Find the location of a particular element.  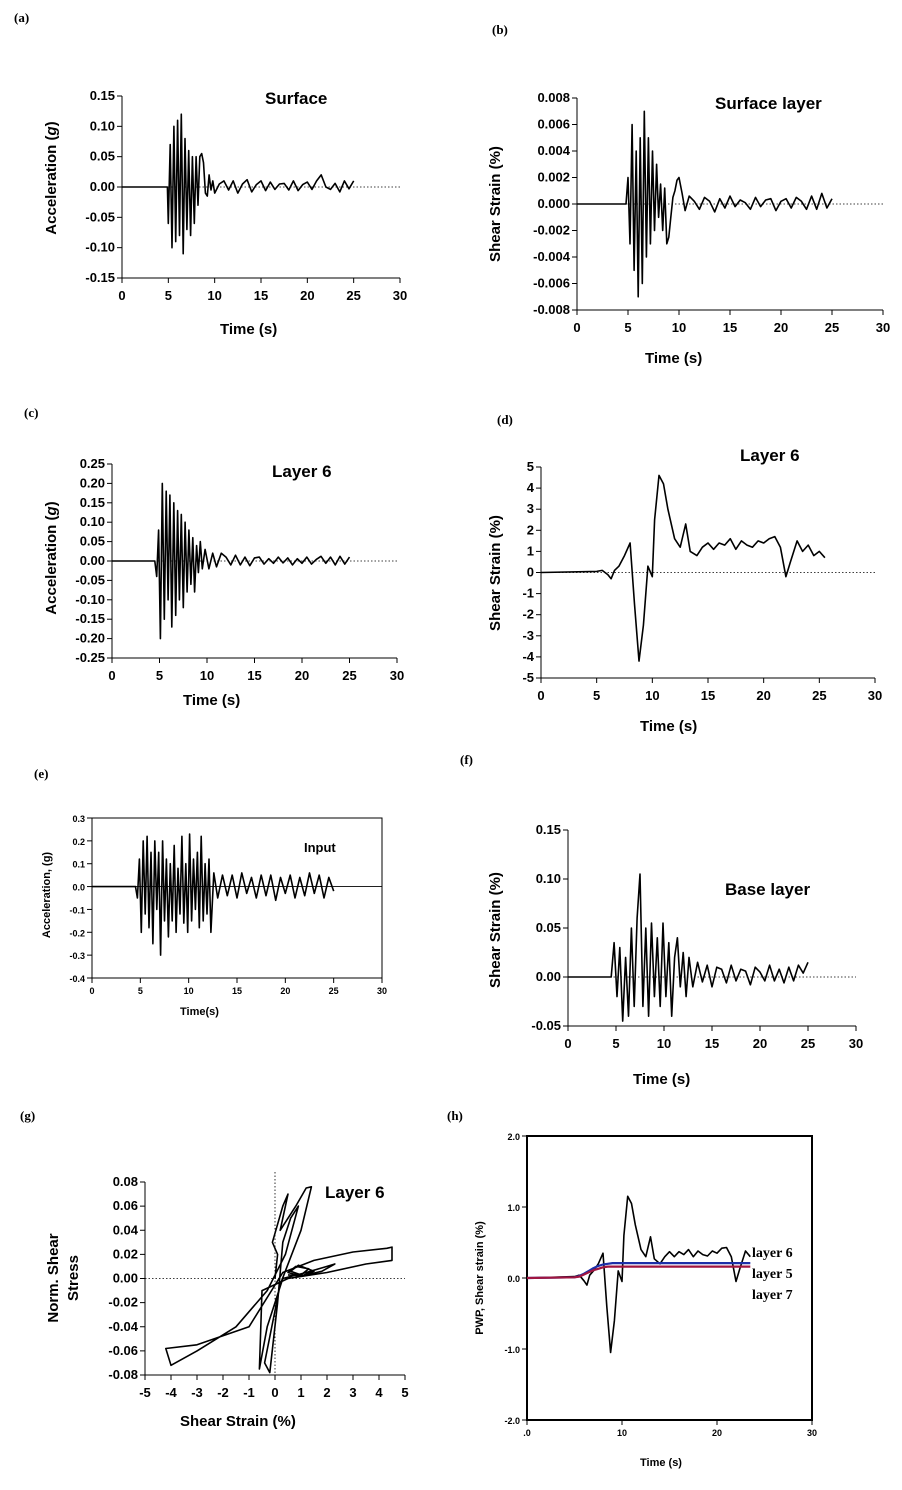

y-tick-label: 0.2 is located at coordinates (78, 842).